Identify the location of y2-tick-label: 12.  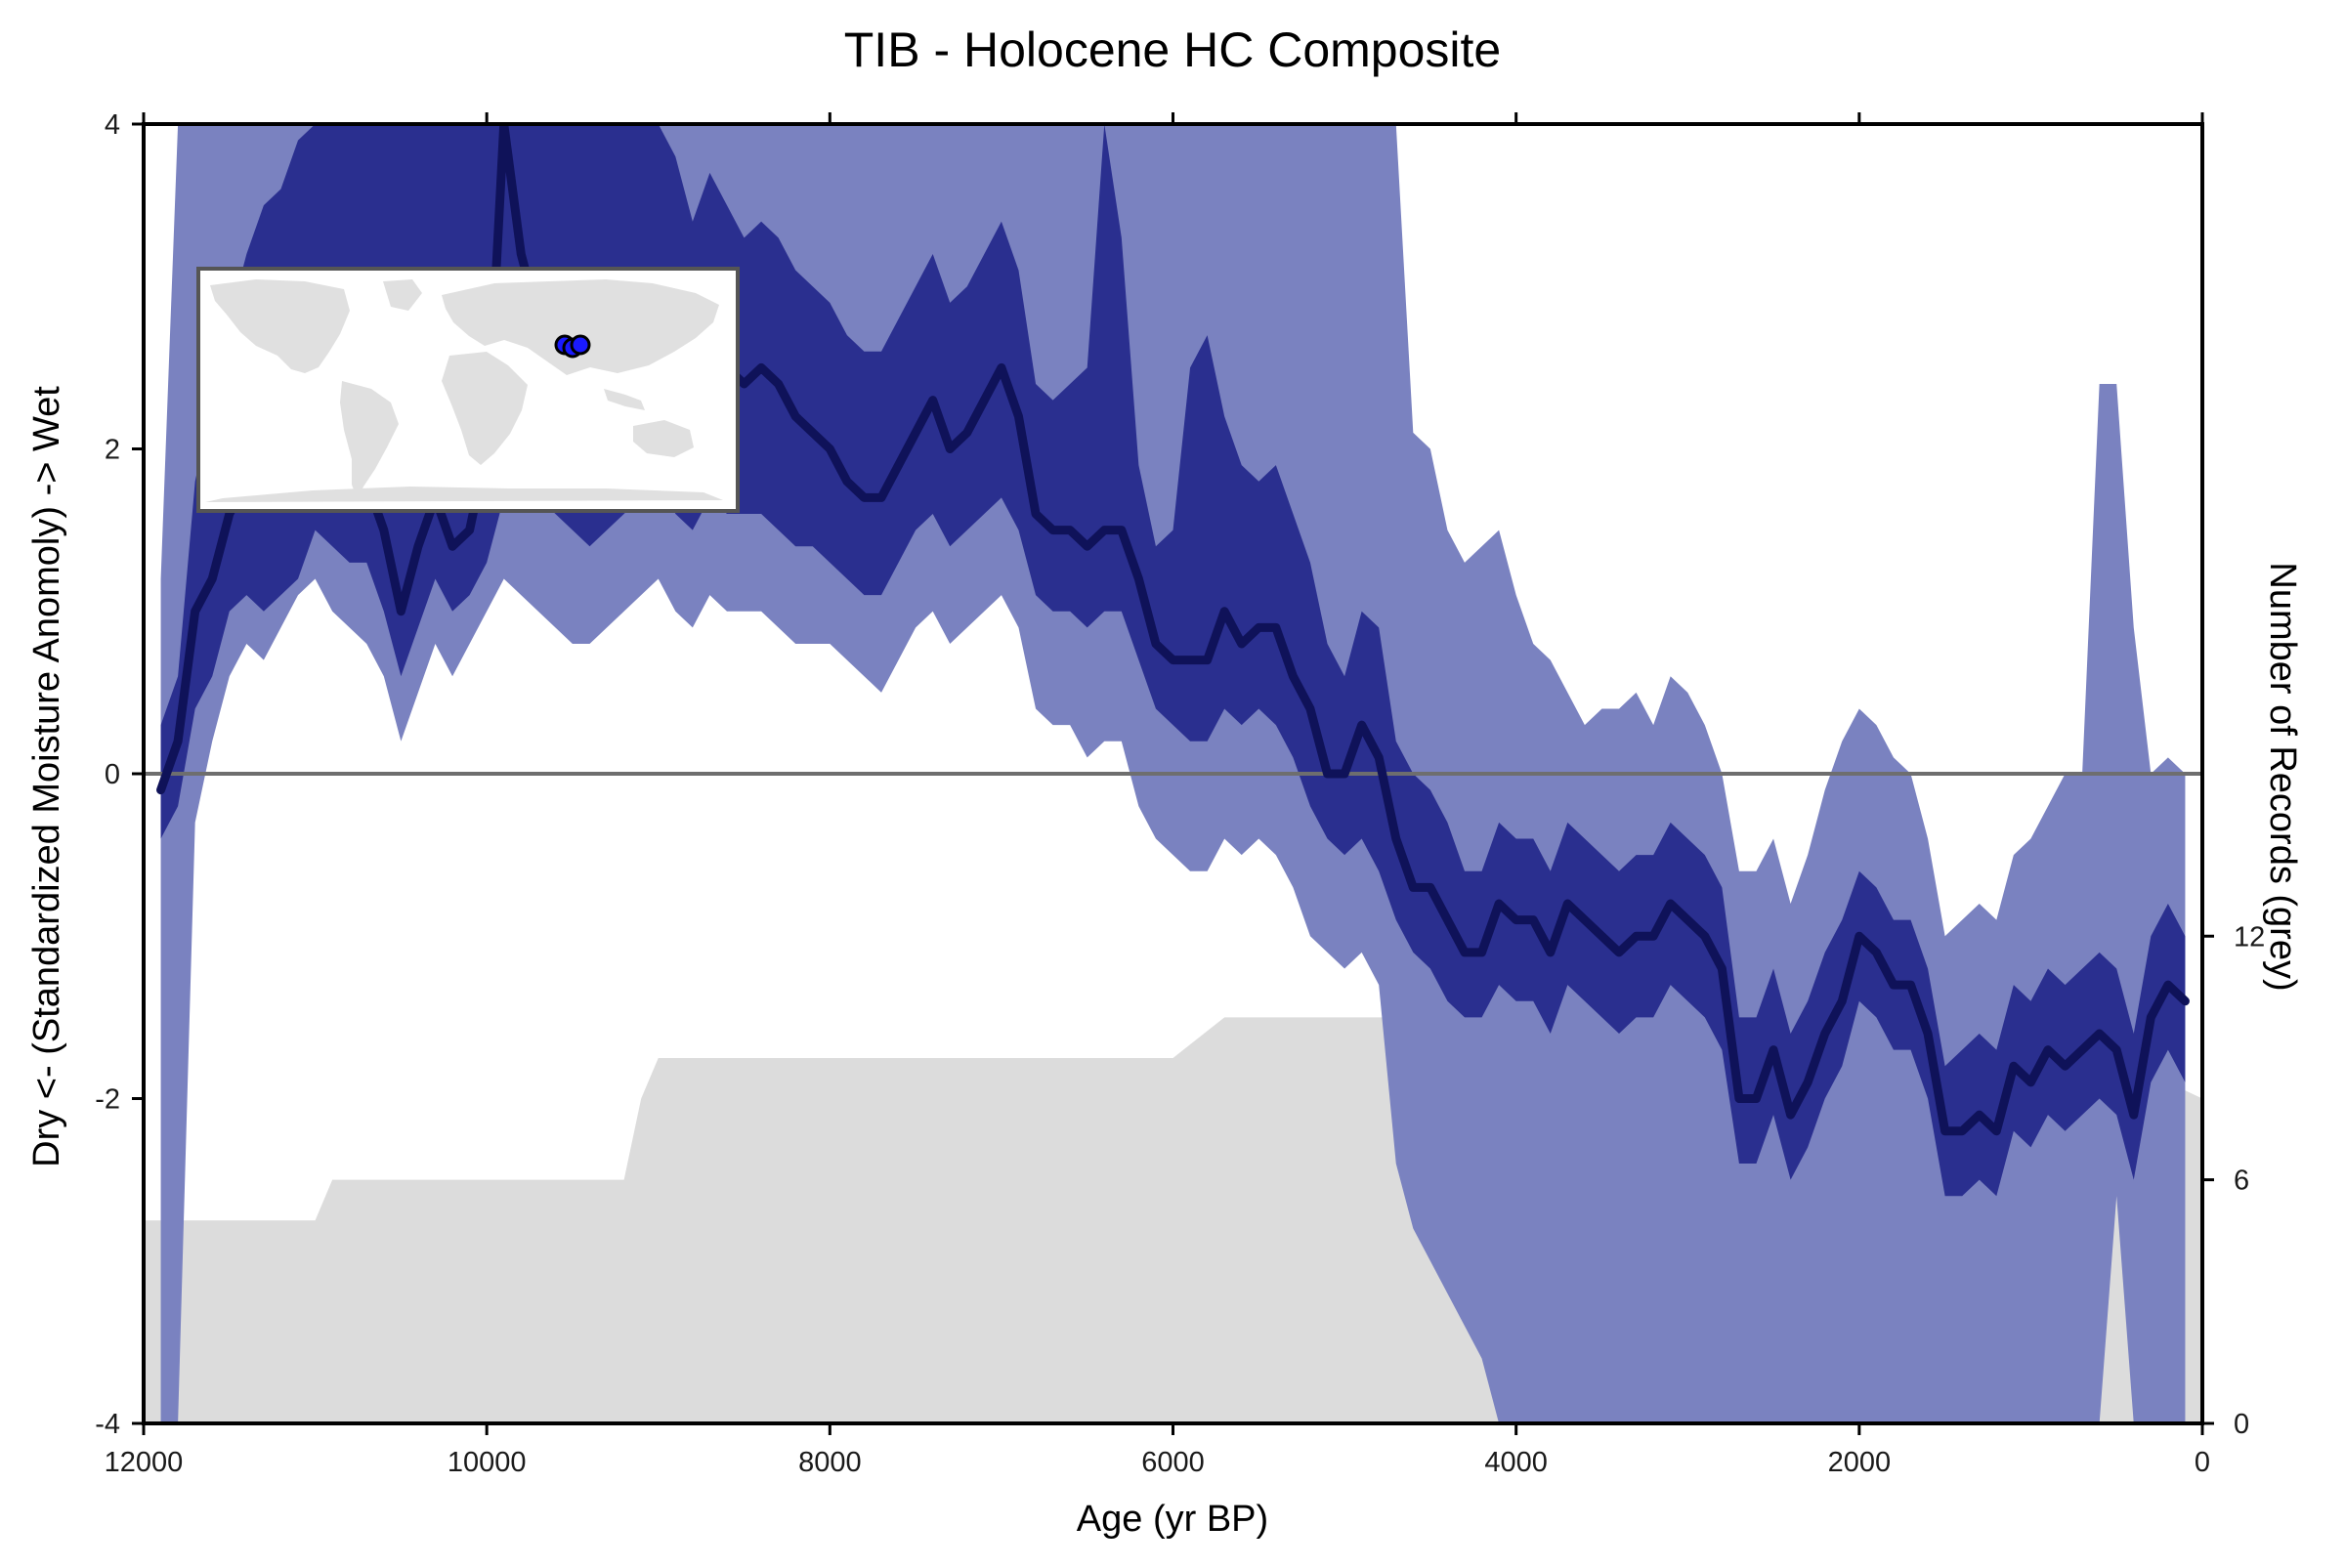
(2249, 937).